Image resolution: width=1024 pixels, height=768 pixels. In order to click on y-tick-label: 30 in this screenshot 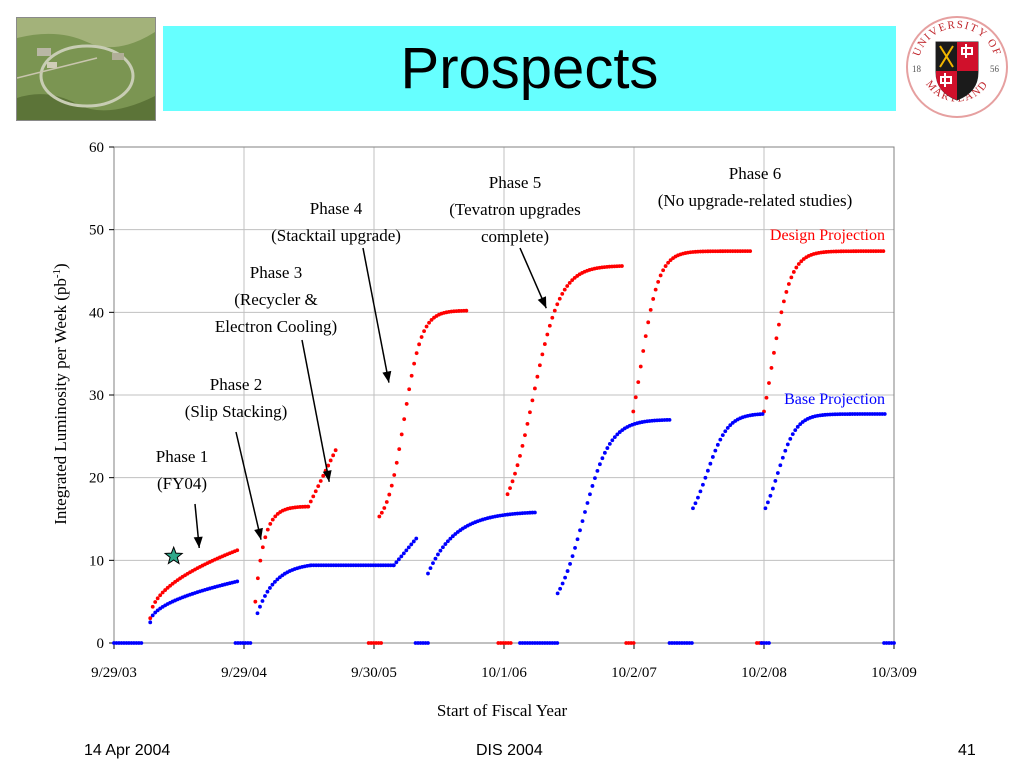, I will do `click(96, 396)`.